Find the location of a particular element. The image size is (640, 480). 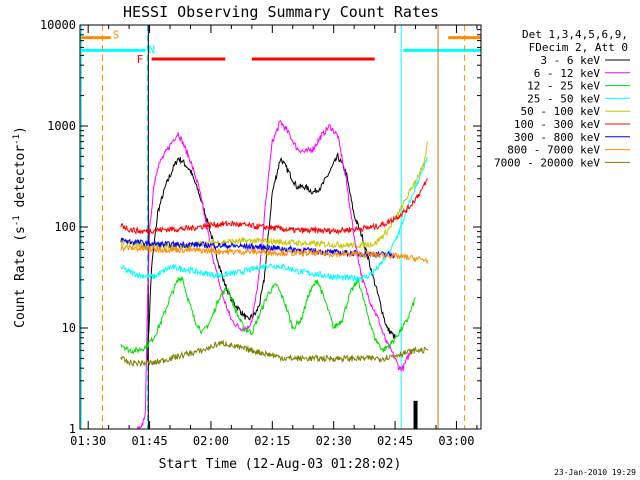

legend-label-4: 50 - 100 keV is located at coordinates (561, 111).